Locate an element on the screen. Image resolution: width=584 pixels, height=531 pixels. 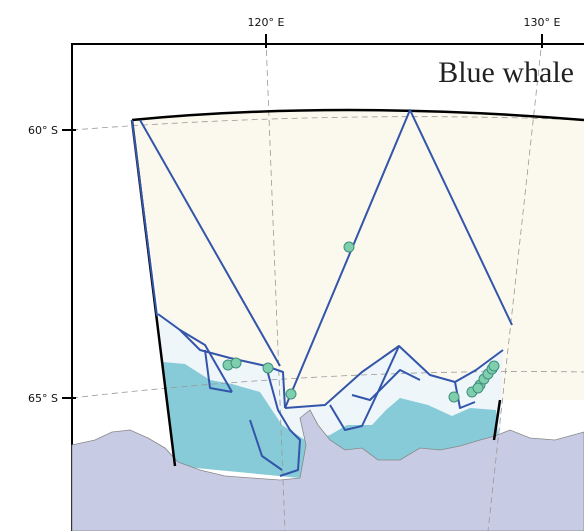
sightings is located at coordinates (361, 322).